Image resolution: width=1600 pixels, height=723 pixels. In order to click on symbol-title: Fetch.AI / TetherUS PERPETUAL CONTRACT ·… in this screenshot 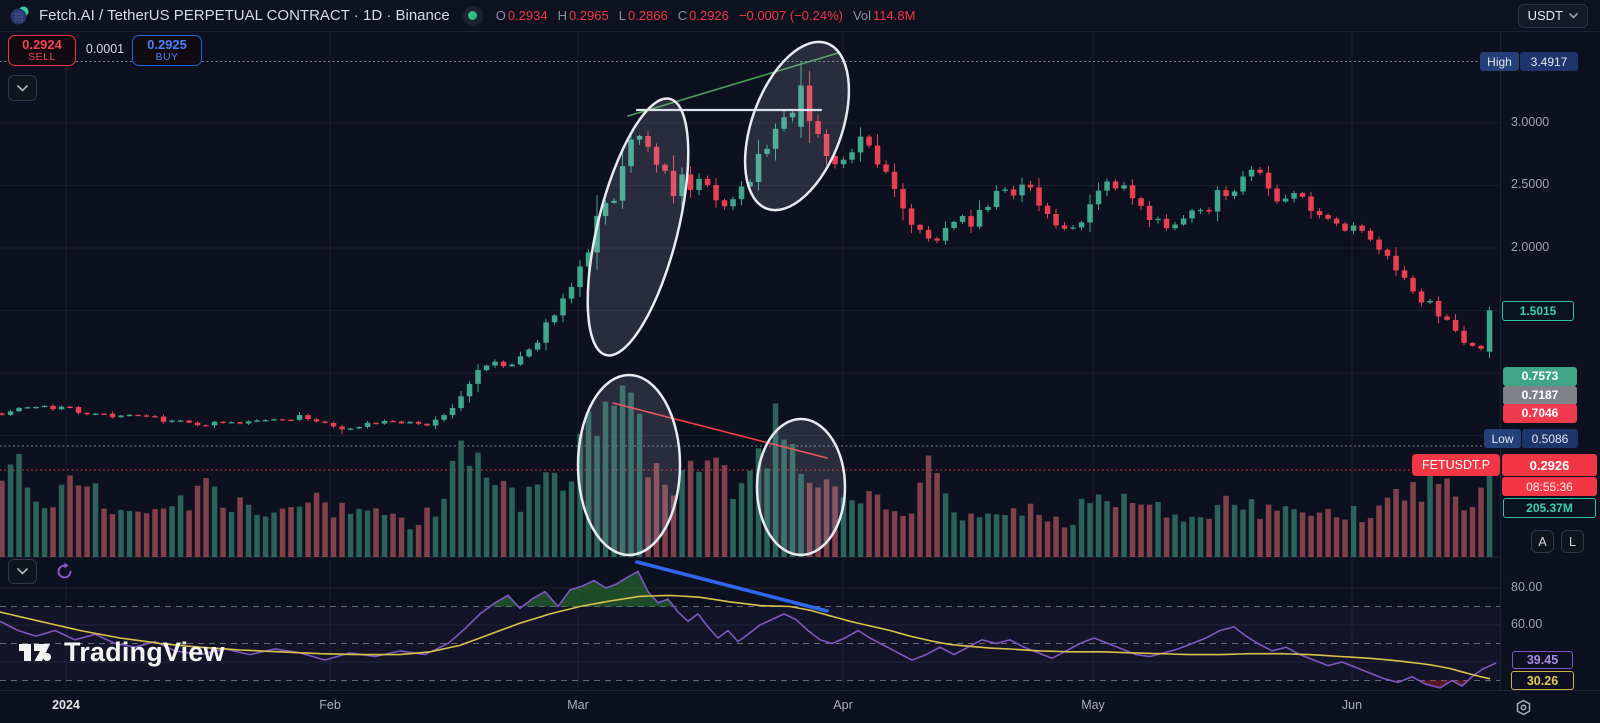, I will do `click(244, 15)`.